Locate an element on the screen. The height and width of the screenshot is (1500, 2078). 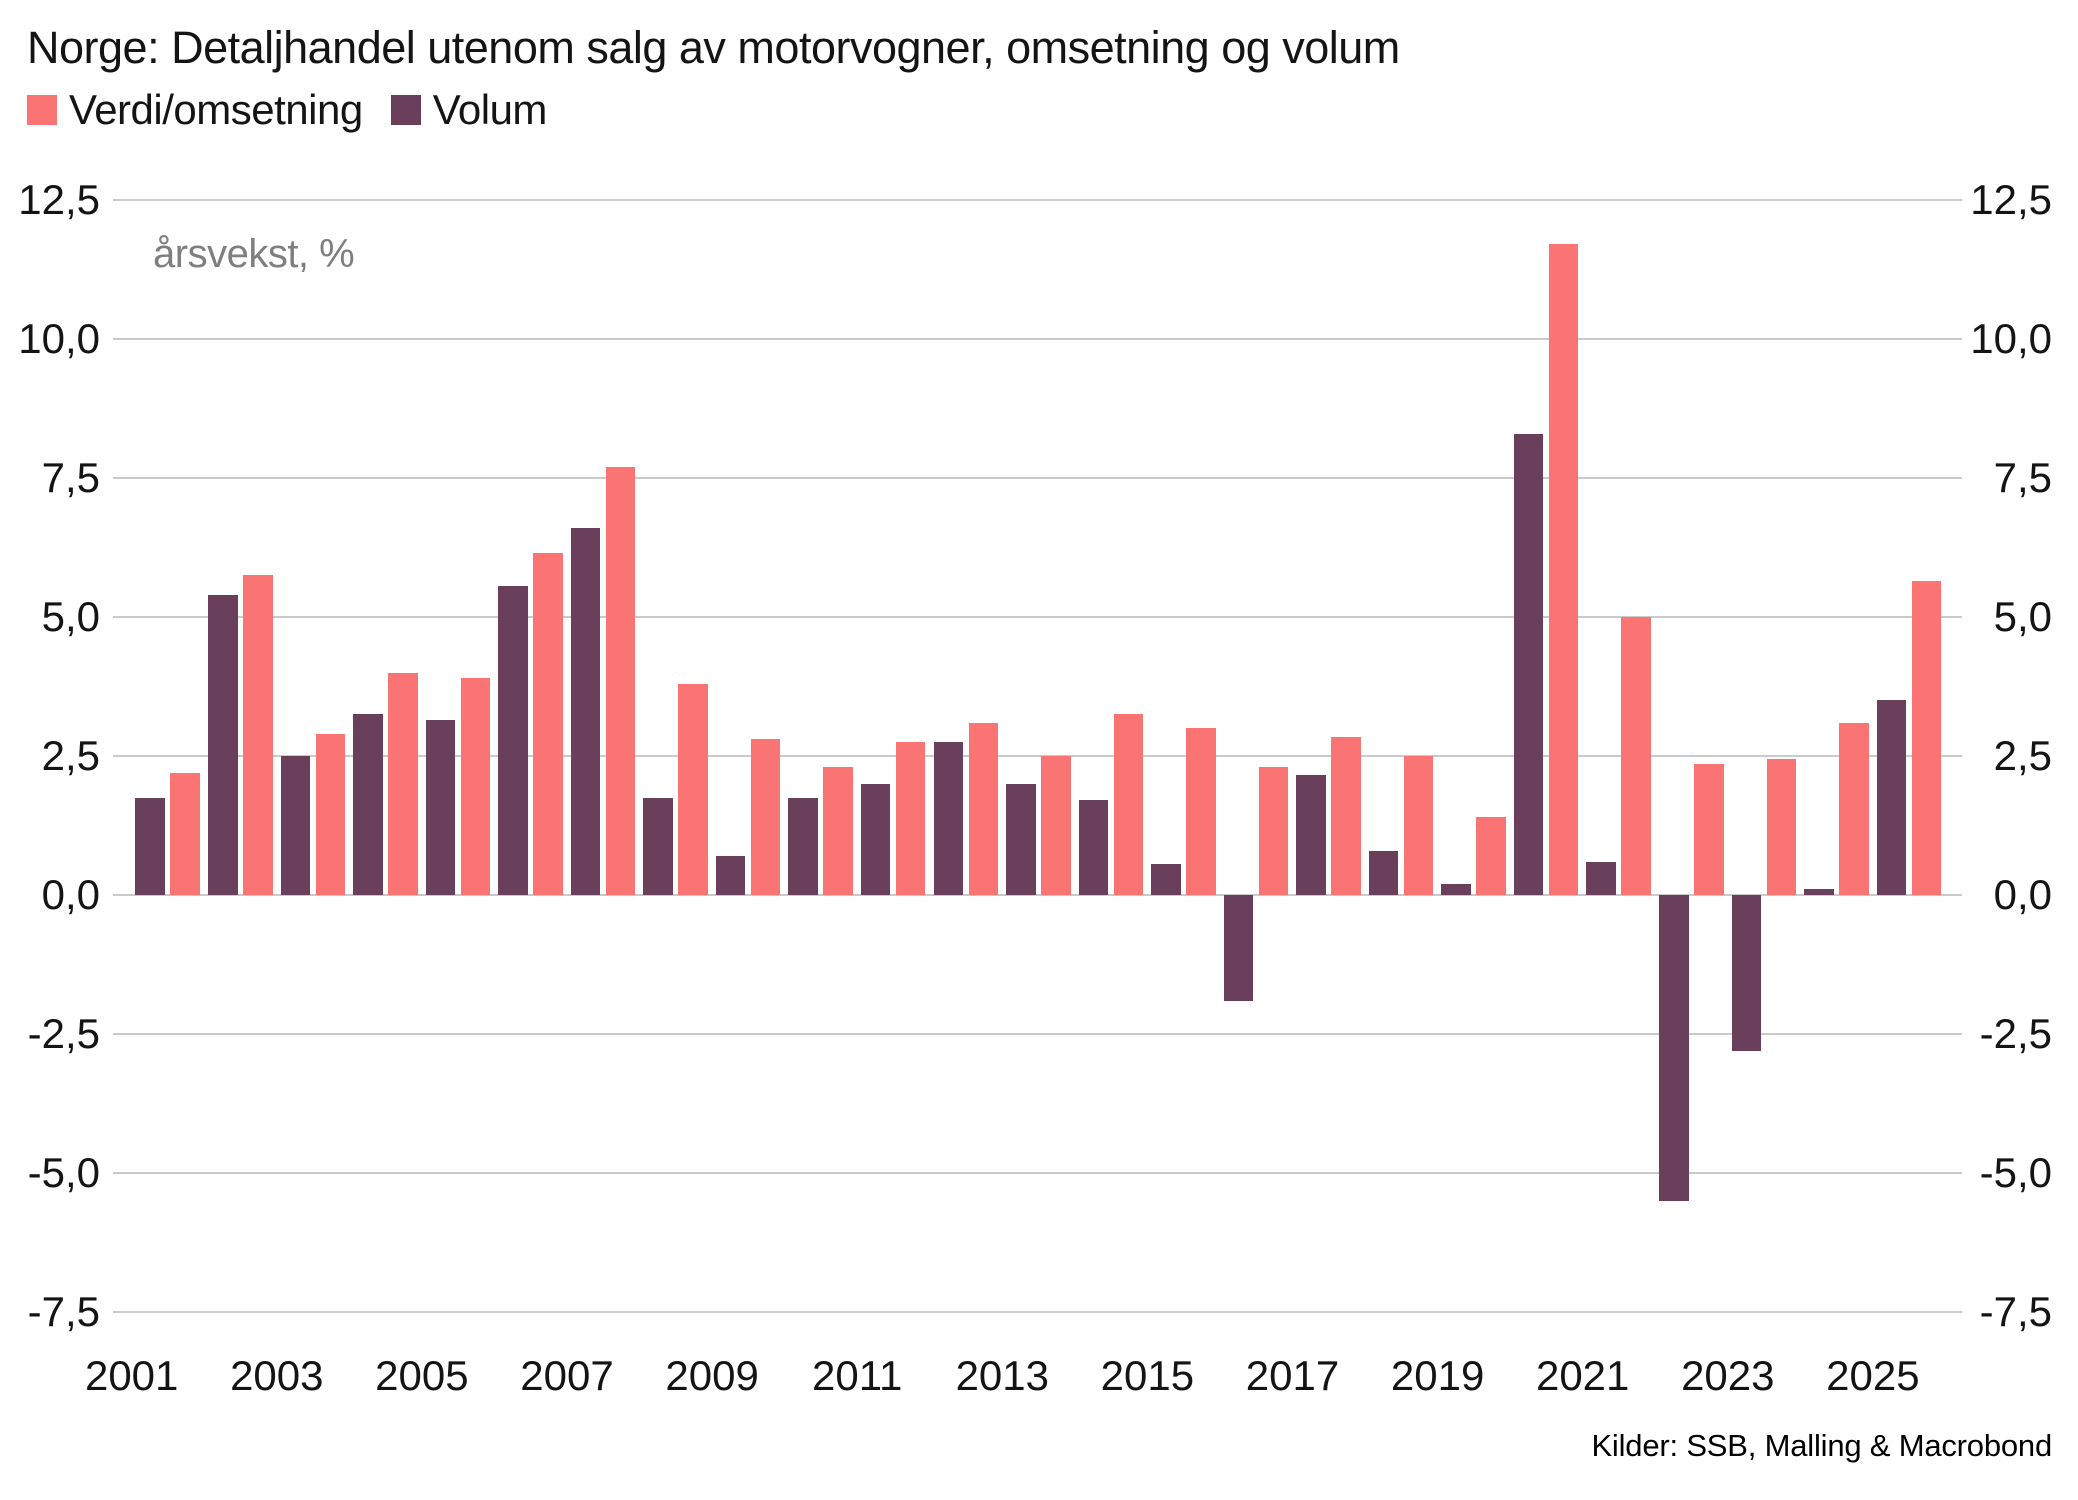
bar-verdi-2002 is located at coordinates (258, 735).